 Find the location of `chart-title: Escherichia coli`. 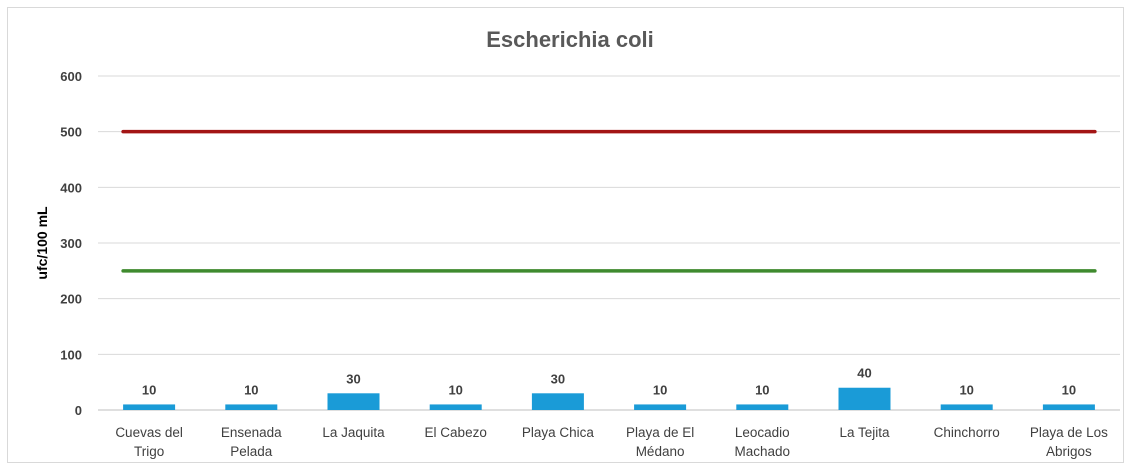

chart-title: Escherichia coli is located at coordinates (570, 39).